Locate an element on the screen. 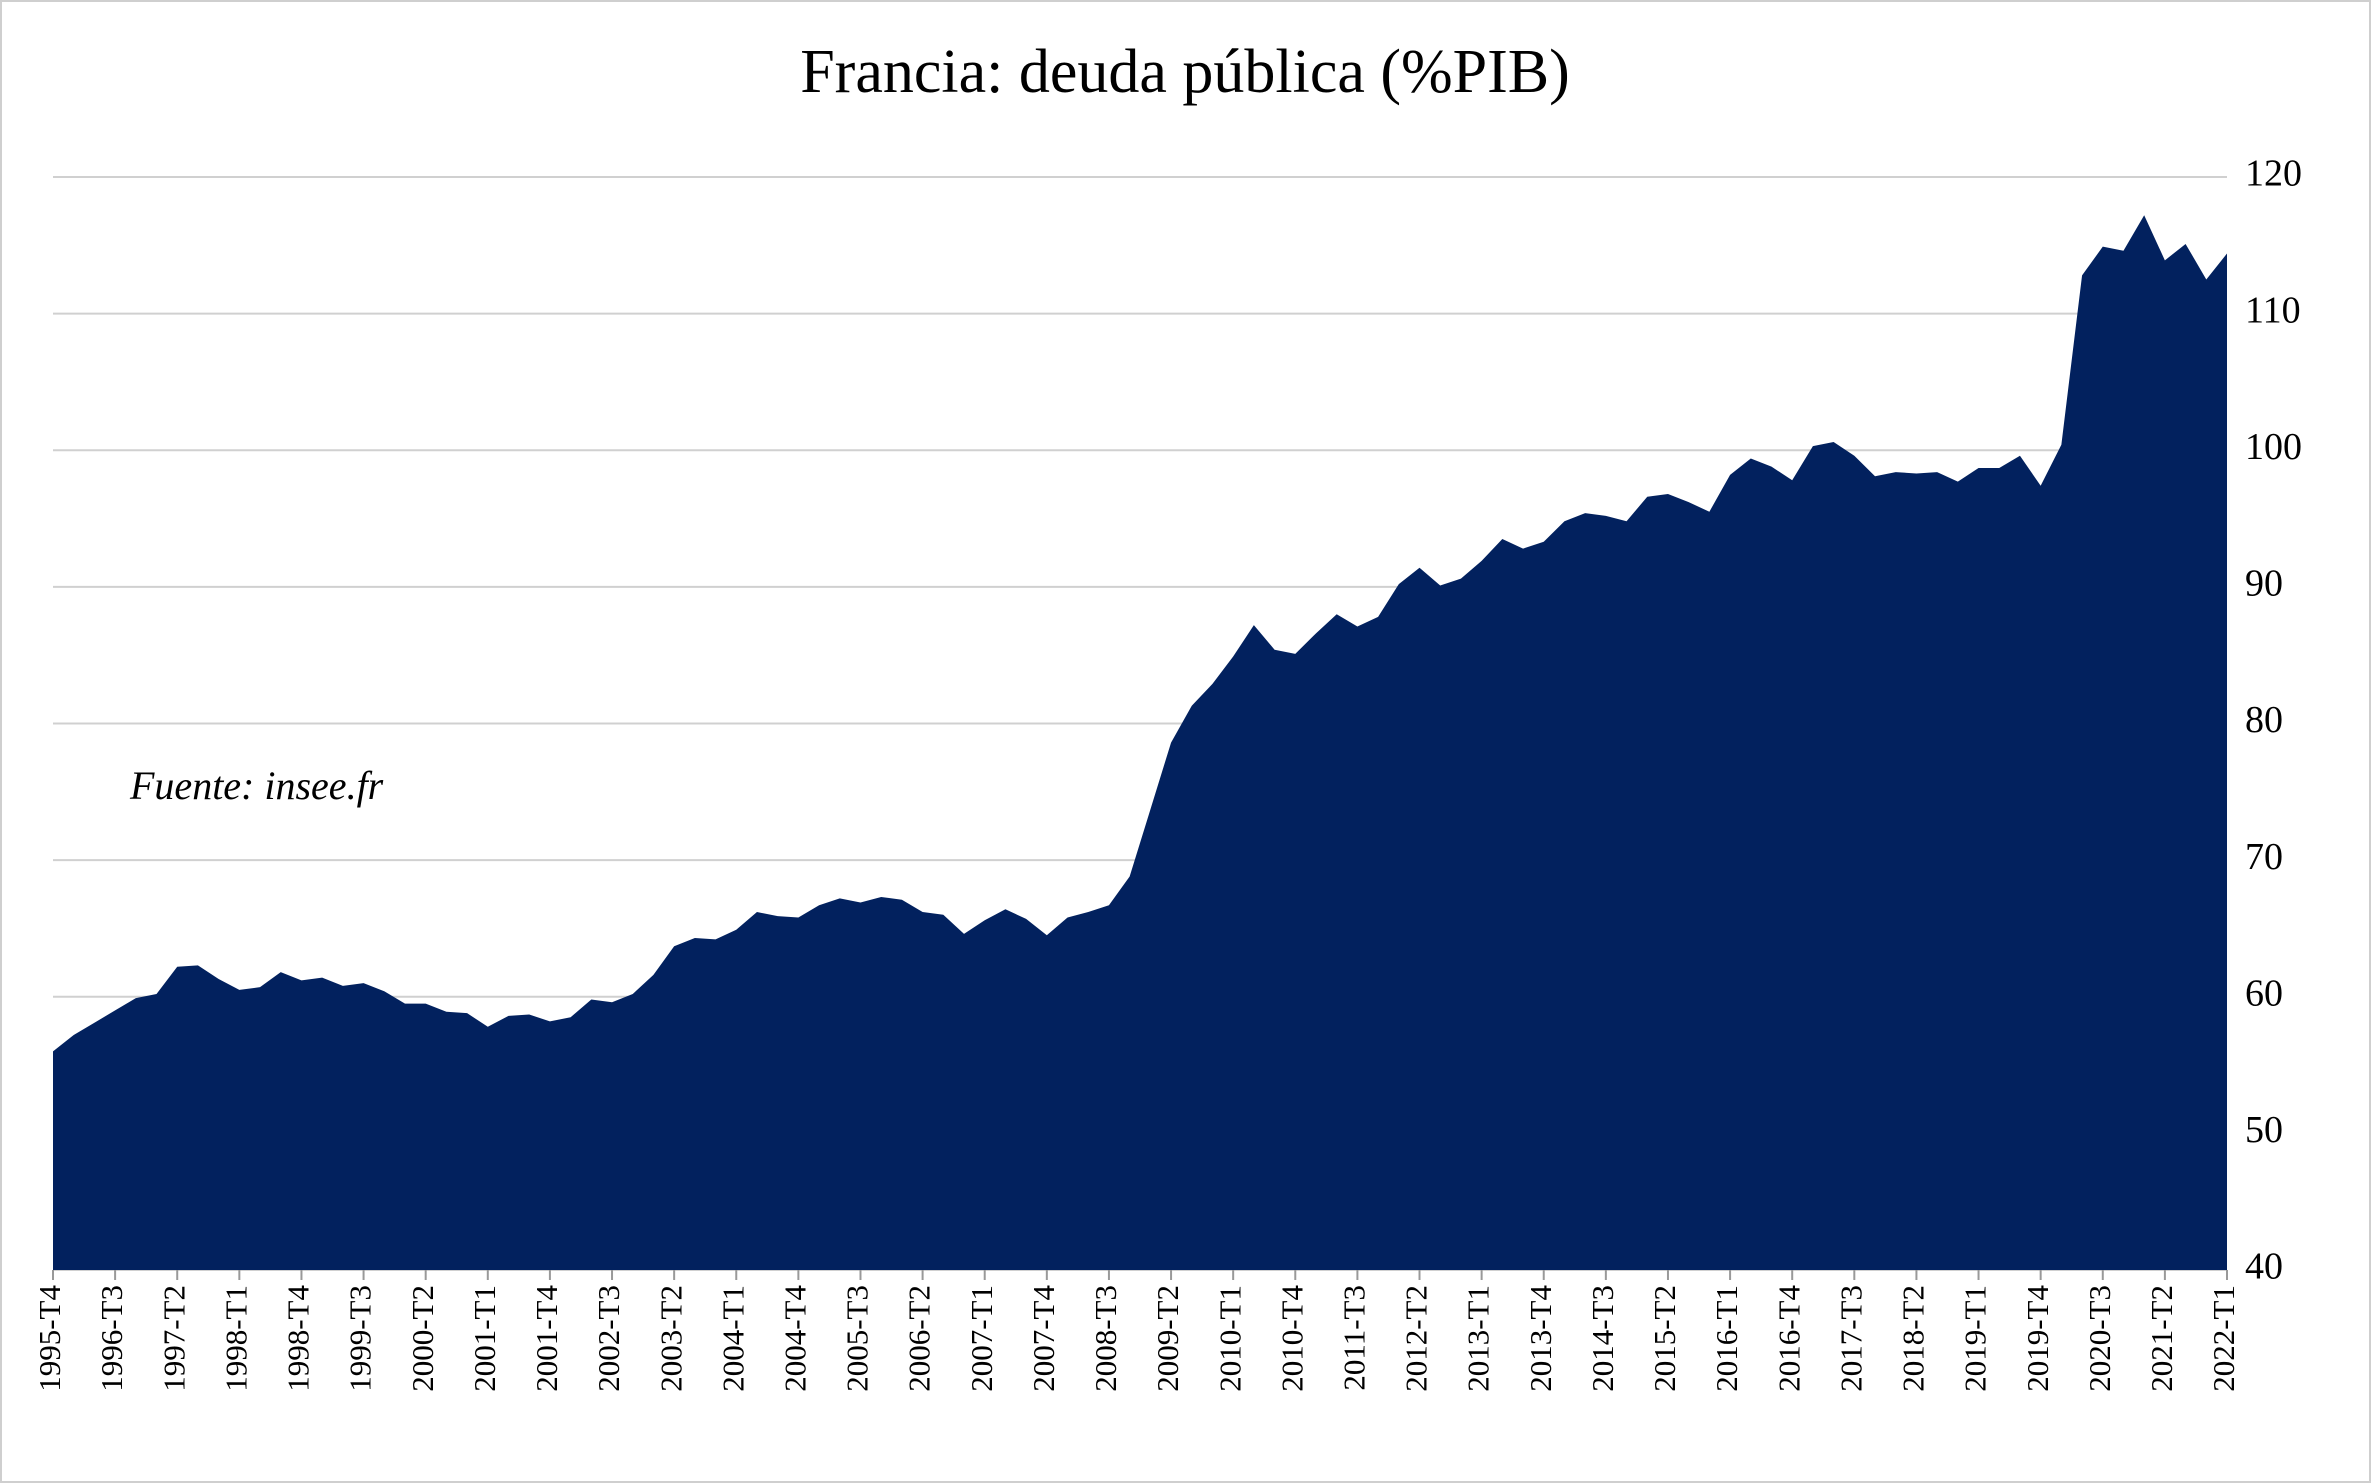  x-tick-label: 2019-T1 is located at coordinates (1975, 1338).